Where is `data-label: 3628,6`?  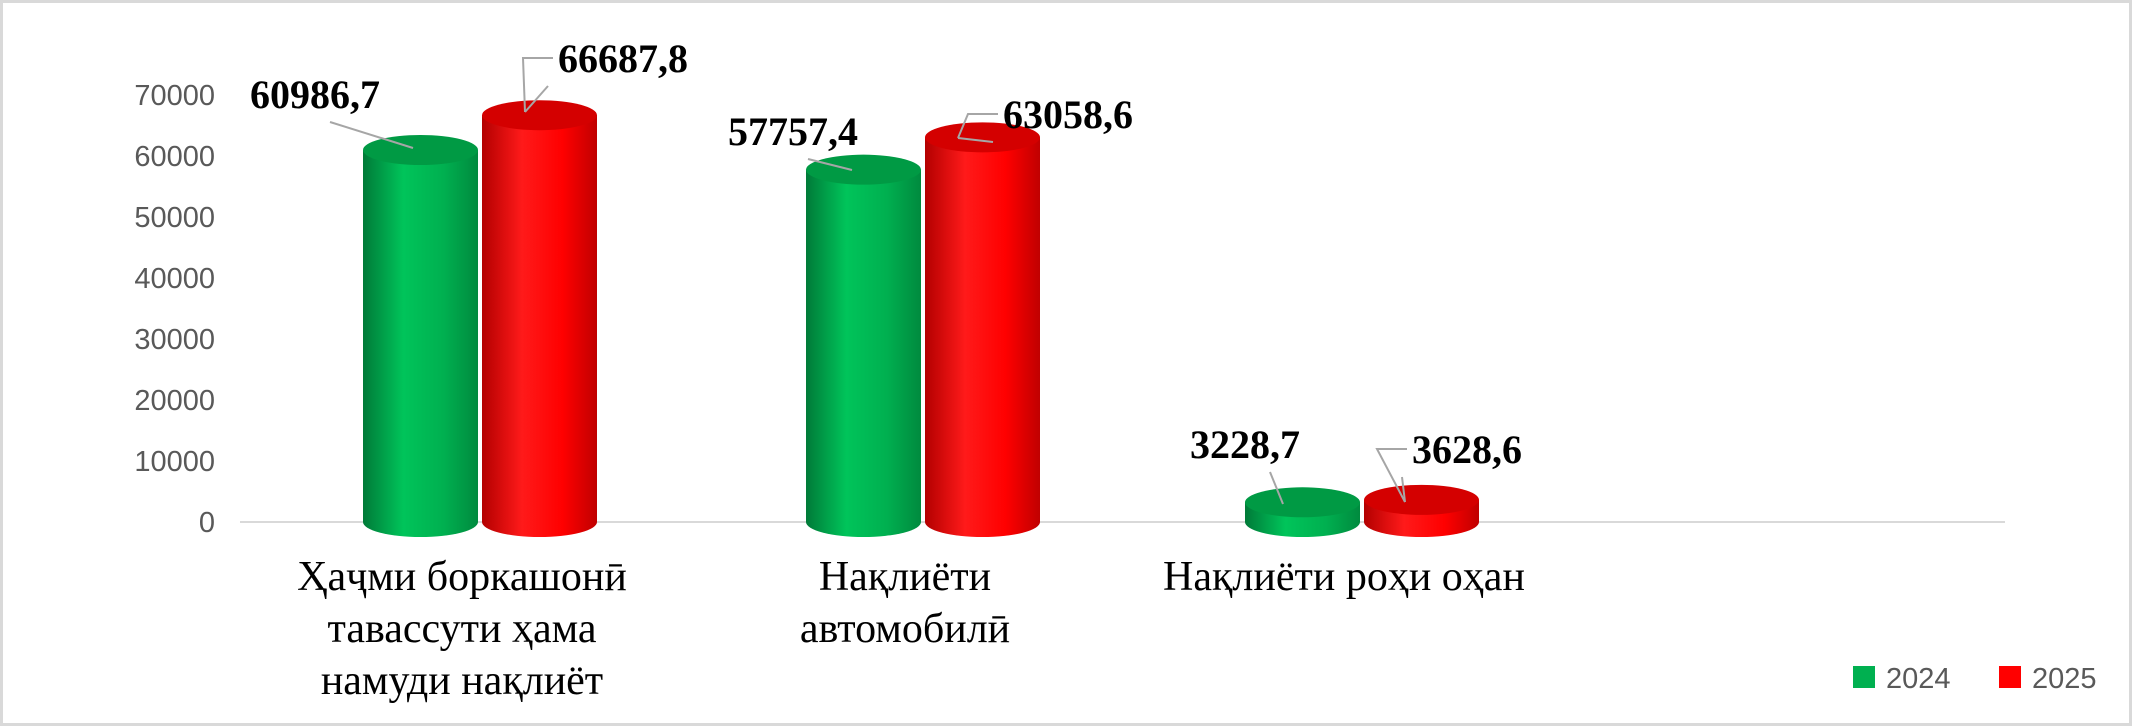 data-label: 3628,6 is located at coordinates (1467, 449).